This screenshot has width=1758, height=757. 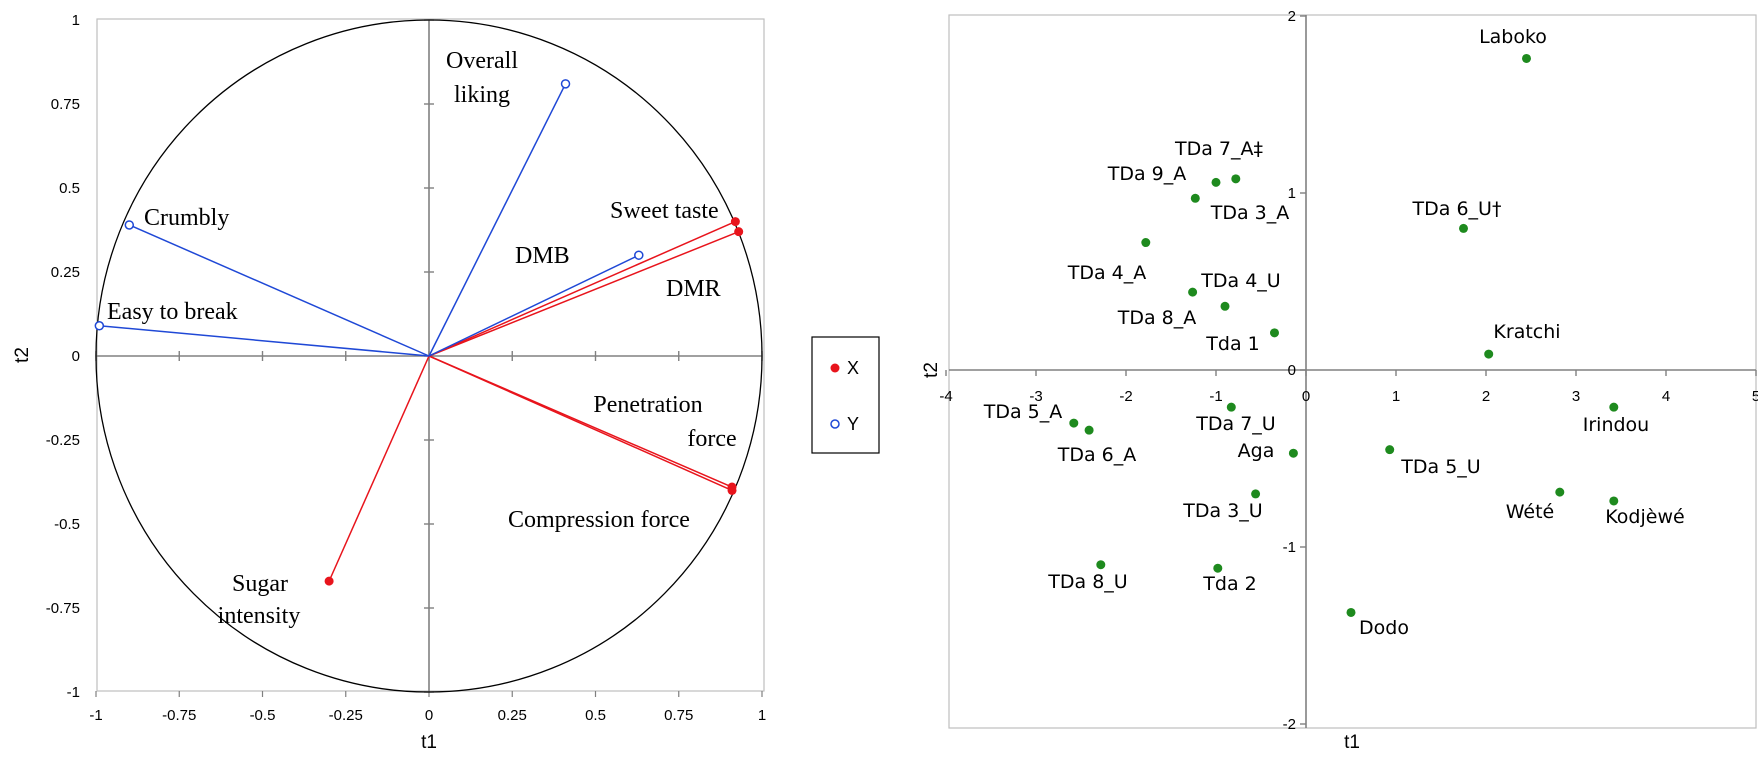 I want to click on right-y-tick-label: 1, so click(x=1292, y=193).